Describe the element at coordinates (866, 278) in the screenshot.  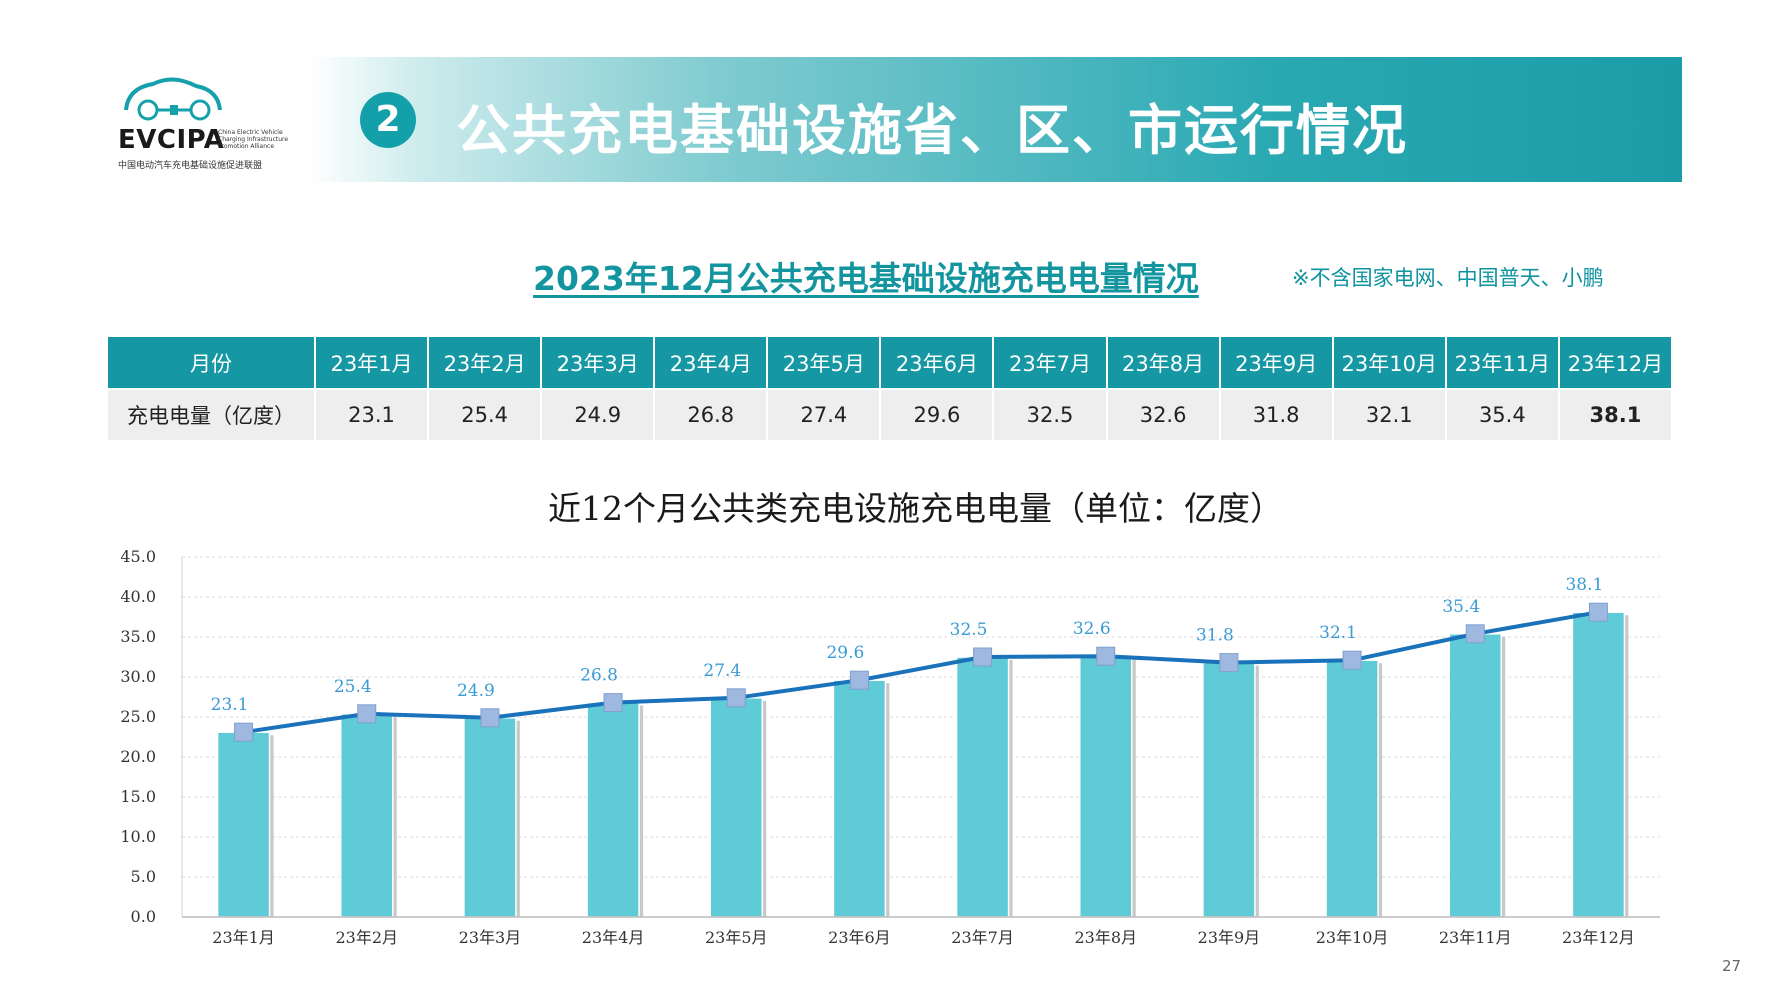
I see `table-title: 2023年12月公共充电基础设施充电电量情况` at that location.